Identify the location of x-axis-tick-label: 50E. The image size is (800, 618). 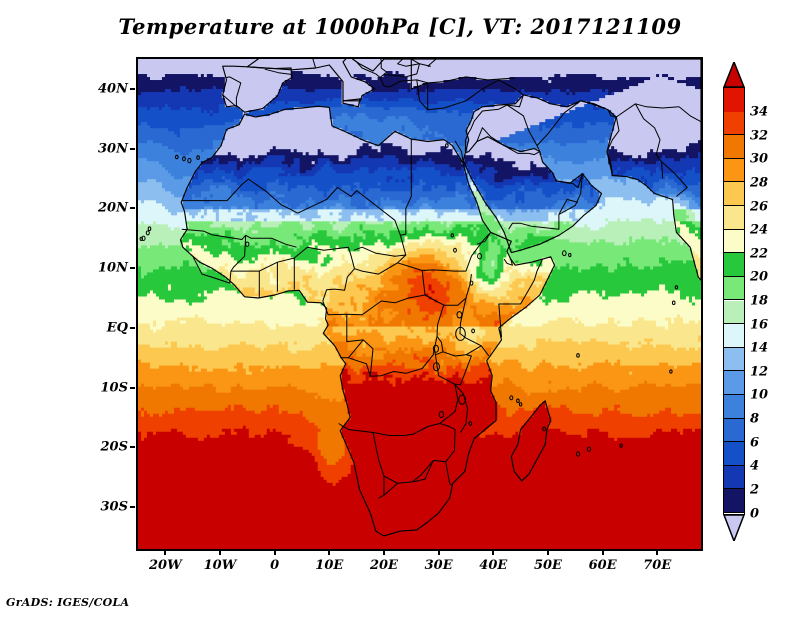
(547, 565).